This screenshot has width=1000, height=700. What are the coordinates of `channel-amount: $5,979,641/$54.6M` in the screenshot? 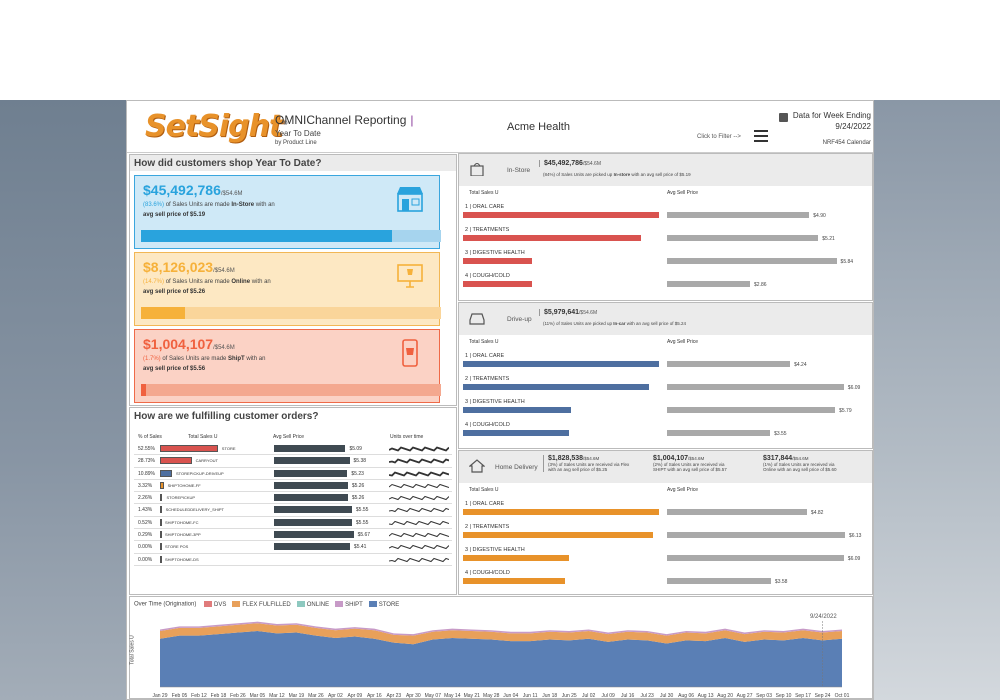 It's located at (568, 312).